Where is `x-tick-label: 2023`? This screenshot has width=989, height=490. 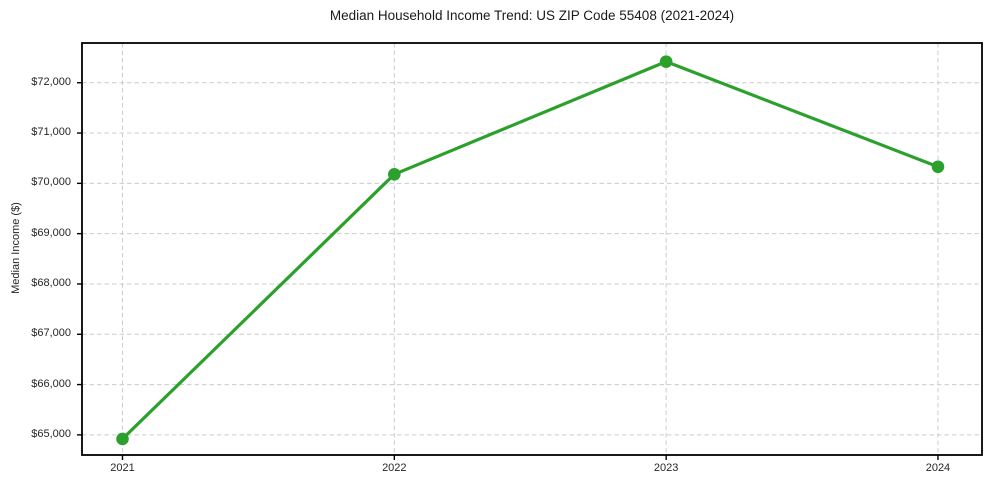
x-tick-label: 2023 is located at coordinates (666, 468).